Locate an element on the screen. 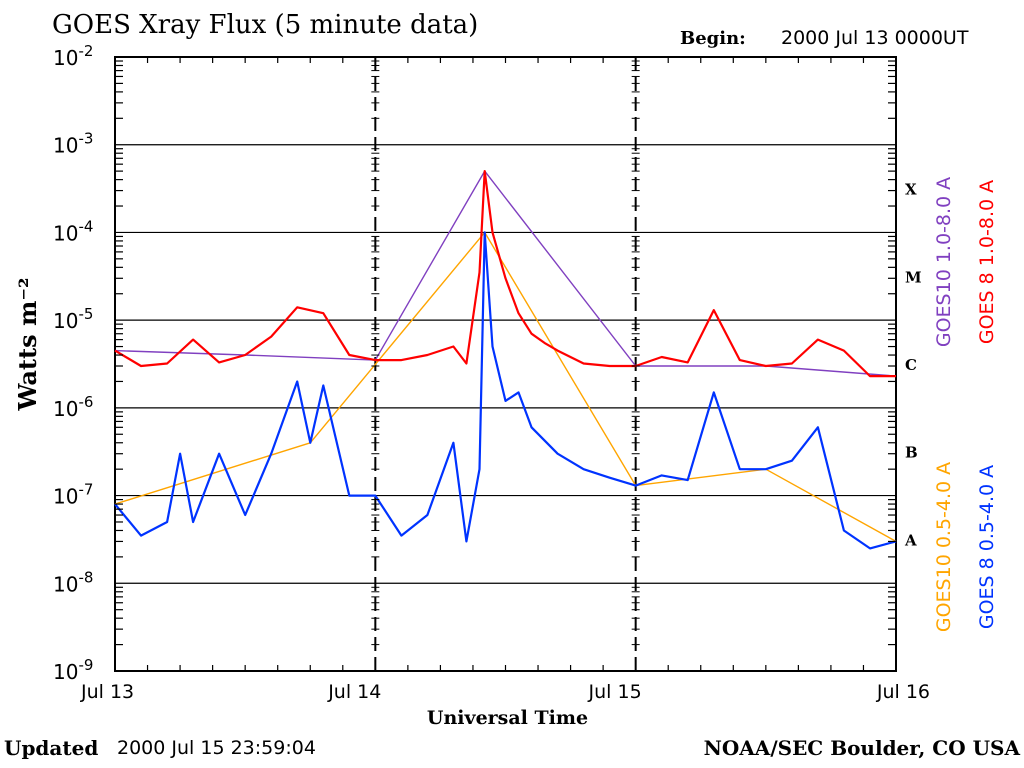  legend-entry: GOES 8 0.5-4.0 A is located at coordinates (987, 547).